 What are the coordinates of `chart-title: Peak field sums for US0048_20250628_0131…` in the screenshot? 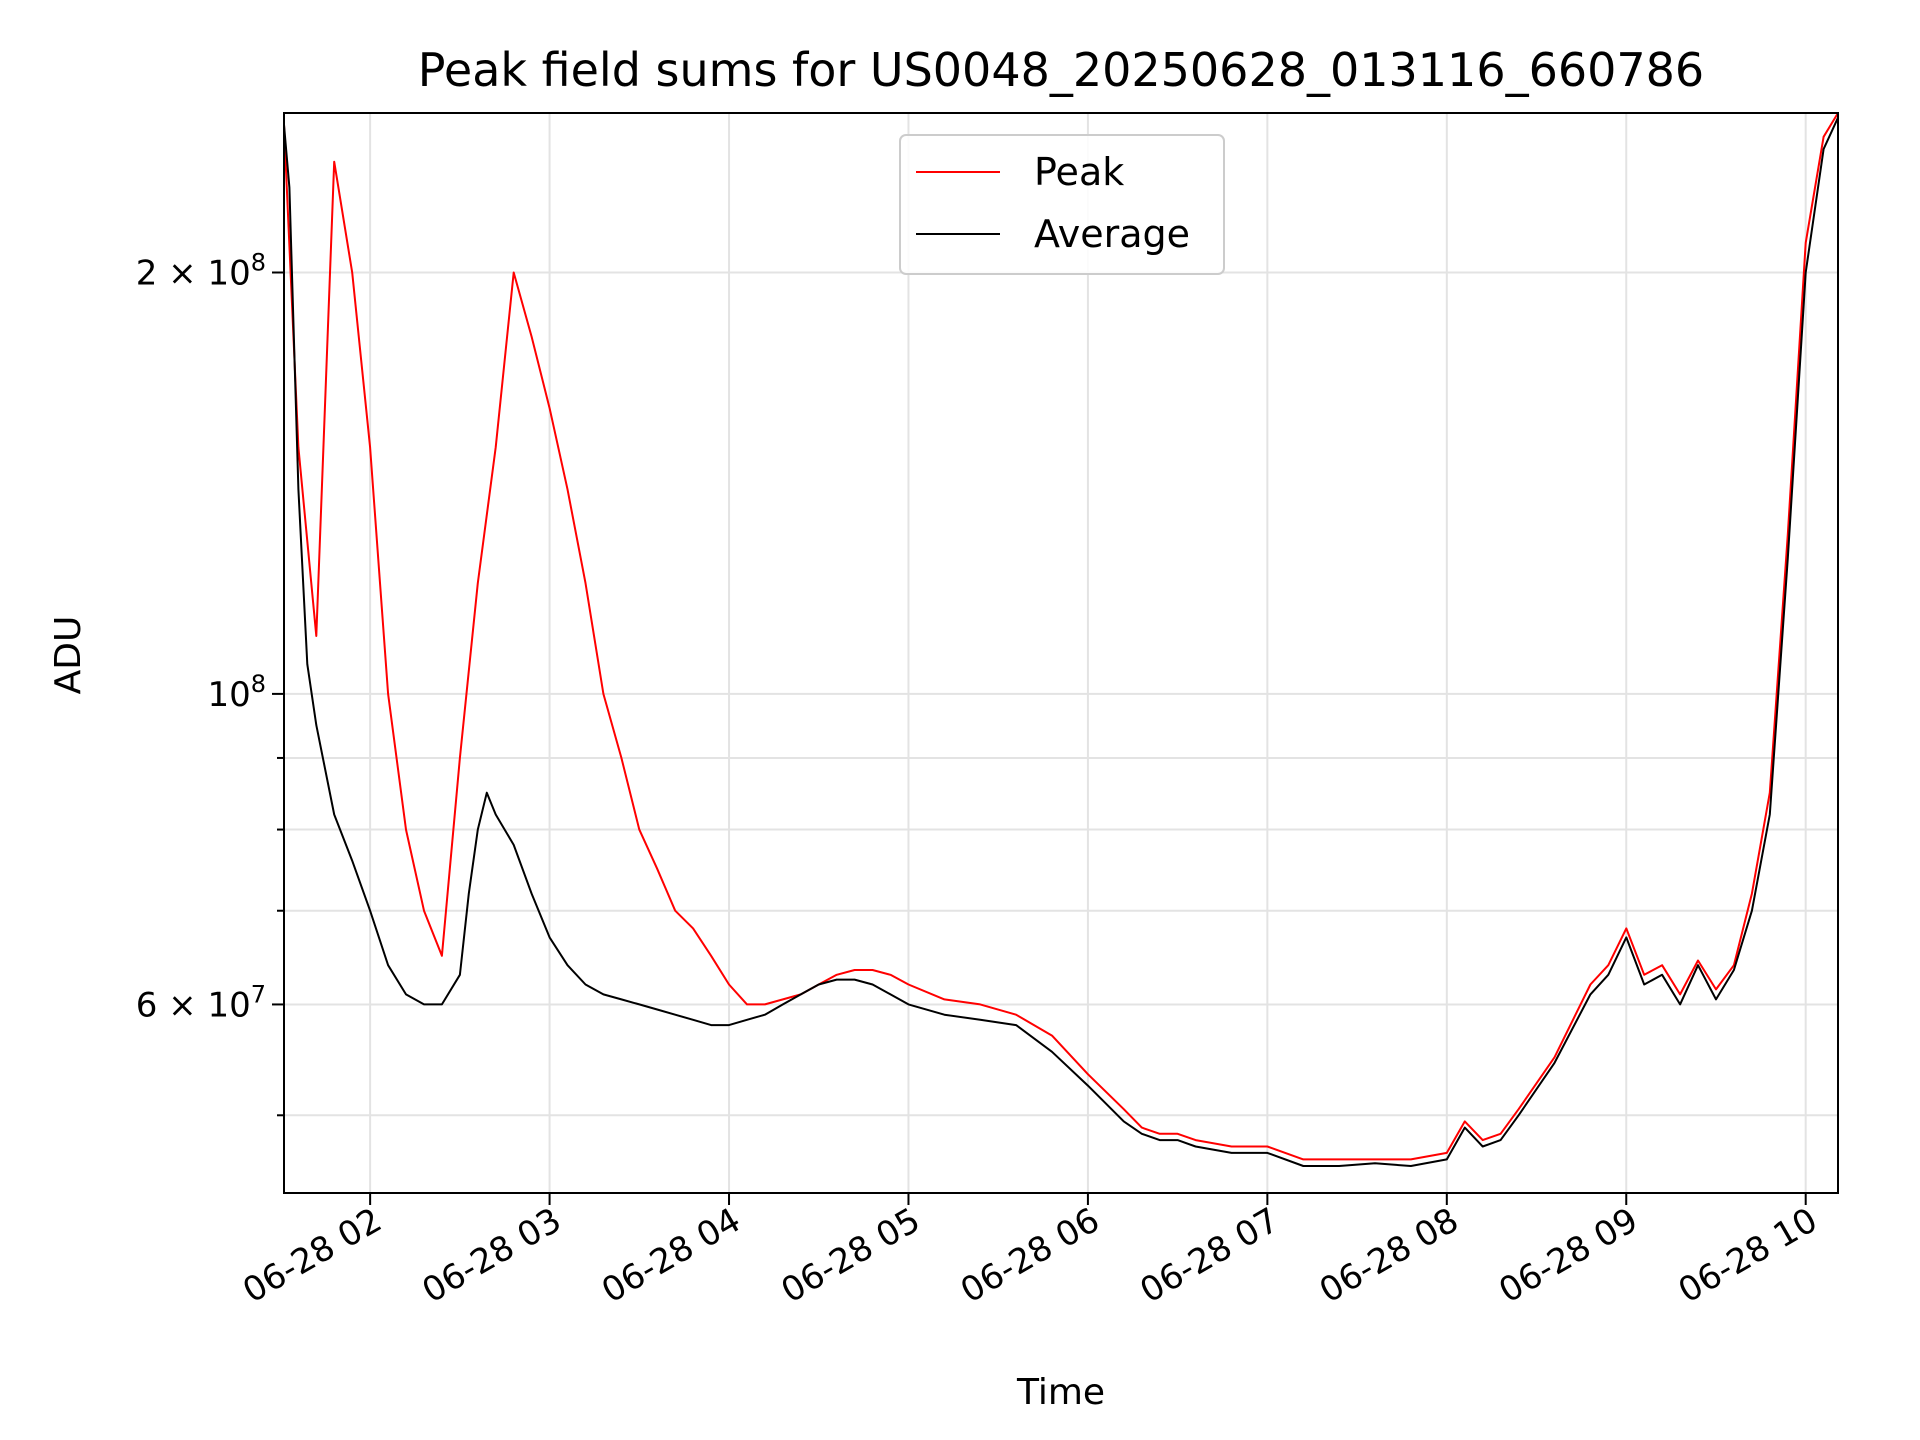 It's located at (1061, 70).